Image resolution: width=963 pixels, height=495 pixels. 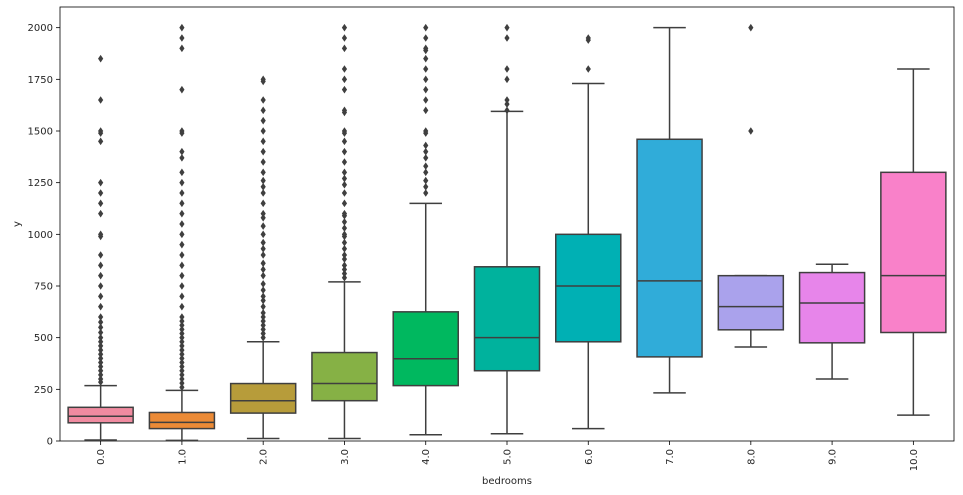 What do you see at coordinates (670, 457) in the screenshot?
I see `x-tick-label: 7.0` at bounding box center [670, 457].